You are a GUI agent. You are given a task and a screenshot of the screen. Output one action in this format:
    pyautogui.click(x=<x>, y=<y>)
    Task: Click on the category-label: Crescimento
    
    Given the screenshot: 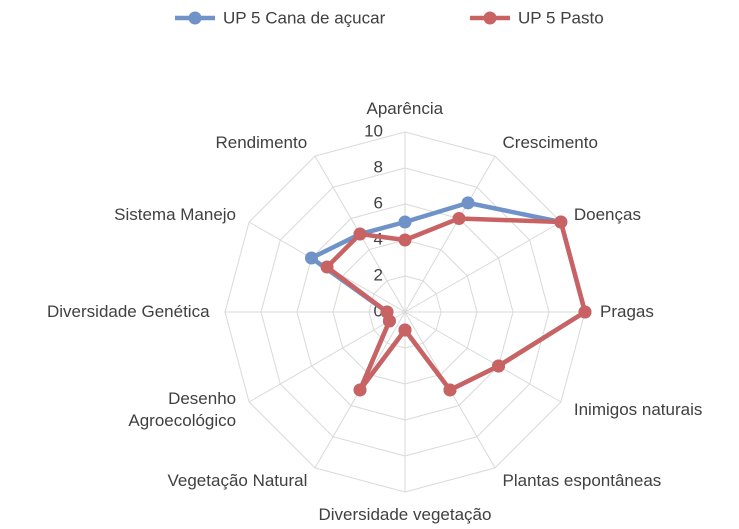 What is the action you would take?
    pyautogui.click(x=550, y=143)
    